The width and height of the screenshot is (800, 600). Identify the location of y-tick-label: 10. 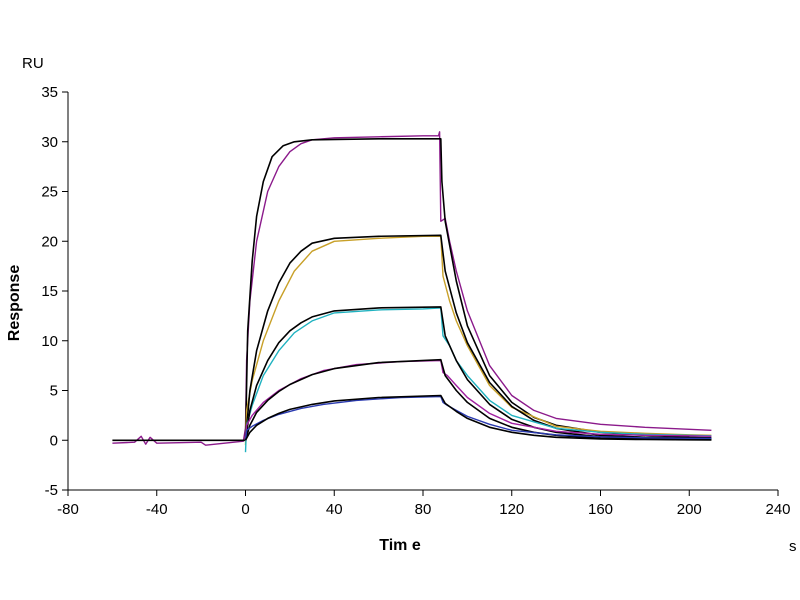
(49, 341).